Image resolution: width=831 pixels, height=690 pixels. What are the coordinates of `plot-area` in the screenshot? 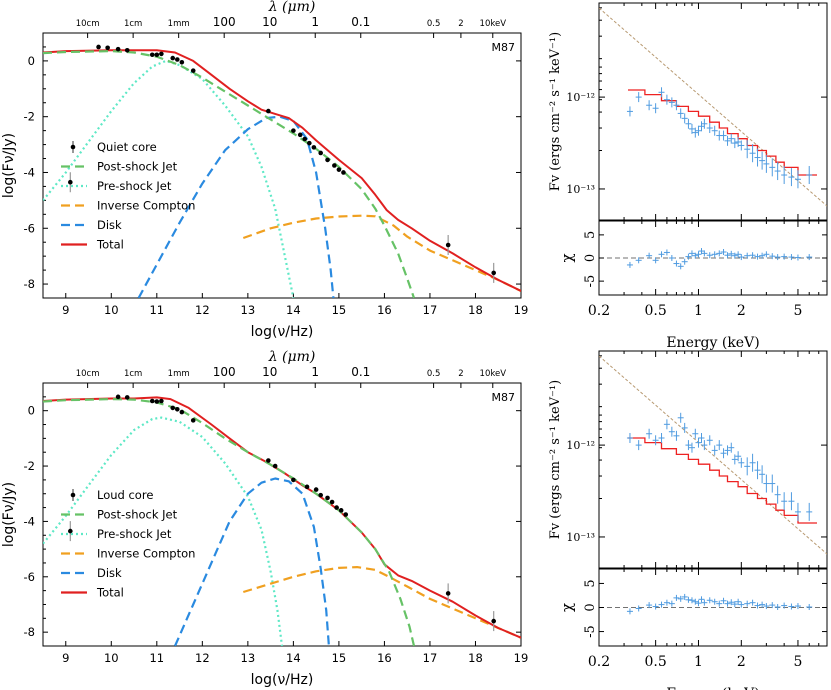 It's located at (713, 107).